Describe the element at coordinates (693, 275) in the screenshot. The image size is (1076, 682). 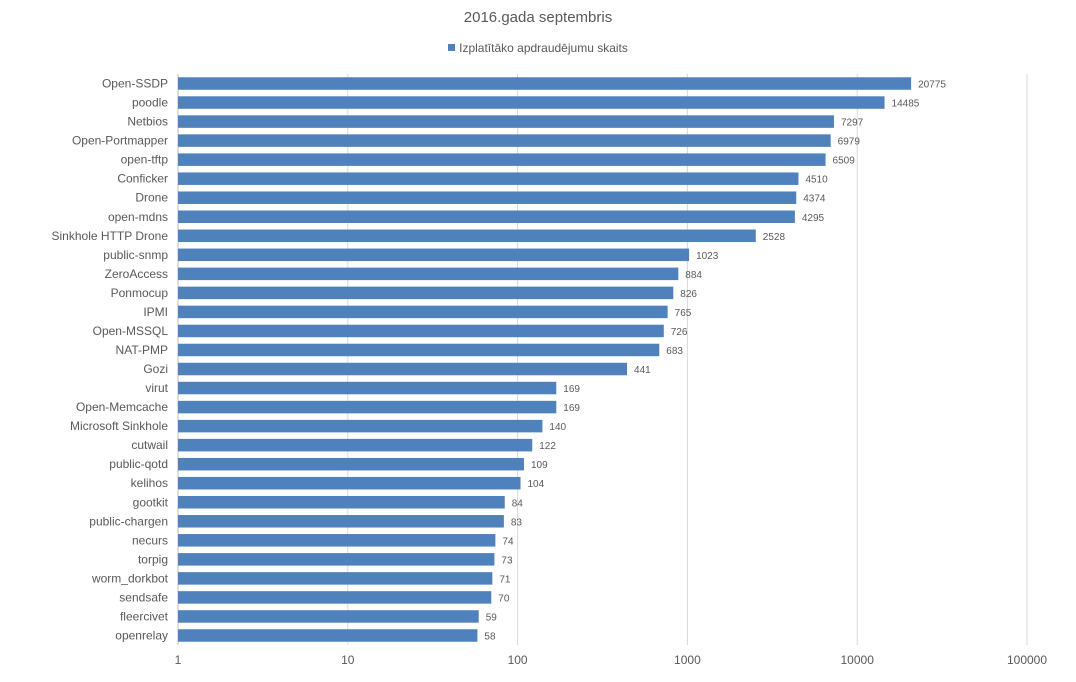
I see `data-label: 884` at that location.